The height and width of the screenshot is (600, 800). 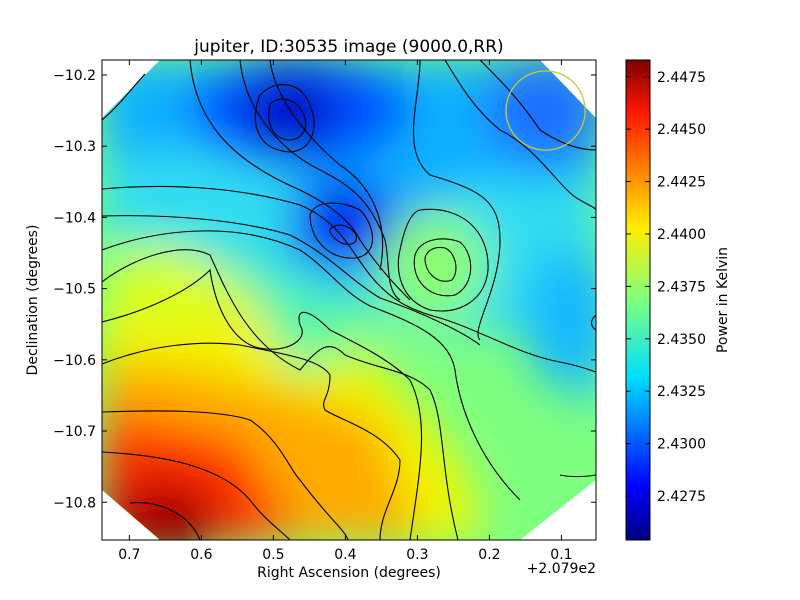 What do you see at coordinates (349, 573) in the screenshot?
I see `x-axis-label: Right Ascension (degrees)` at bounding box center [349, 573].